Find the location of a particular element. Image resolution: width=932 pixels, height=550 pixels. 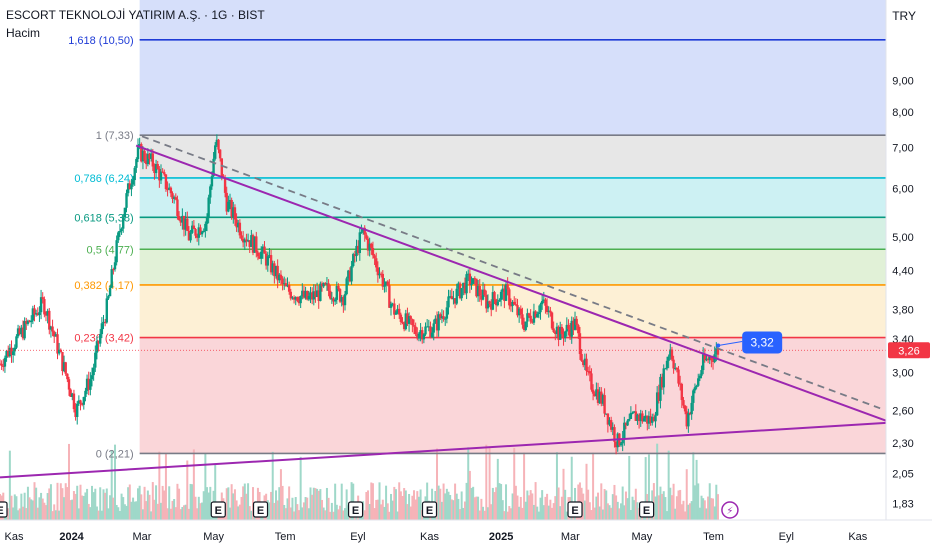

fib-level-label: 0,618 (5,38) is located at coordinates (103, 218).